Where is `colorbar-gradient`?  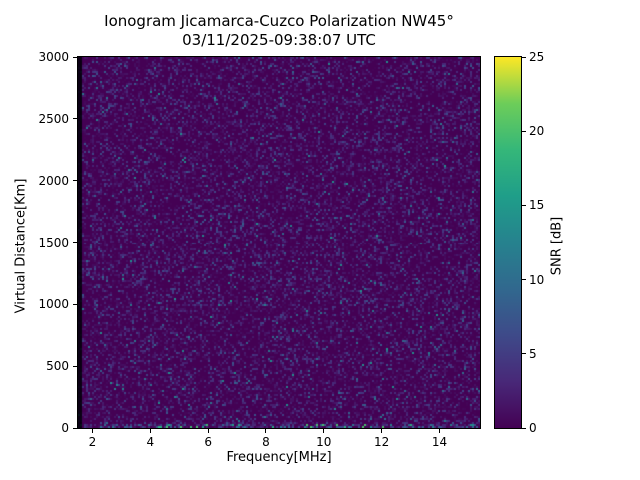
colorbar-gradient is located at coordinates (508, 242).